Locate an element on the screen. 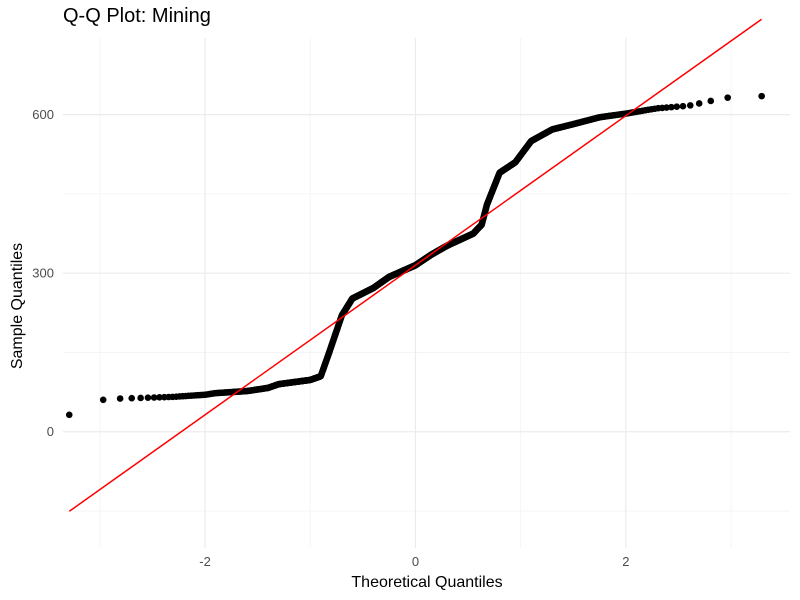 The height and width of the screenshot is (600, 800). x-axis-ticks: -2 0 2 is located at coordinates (414, 561).